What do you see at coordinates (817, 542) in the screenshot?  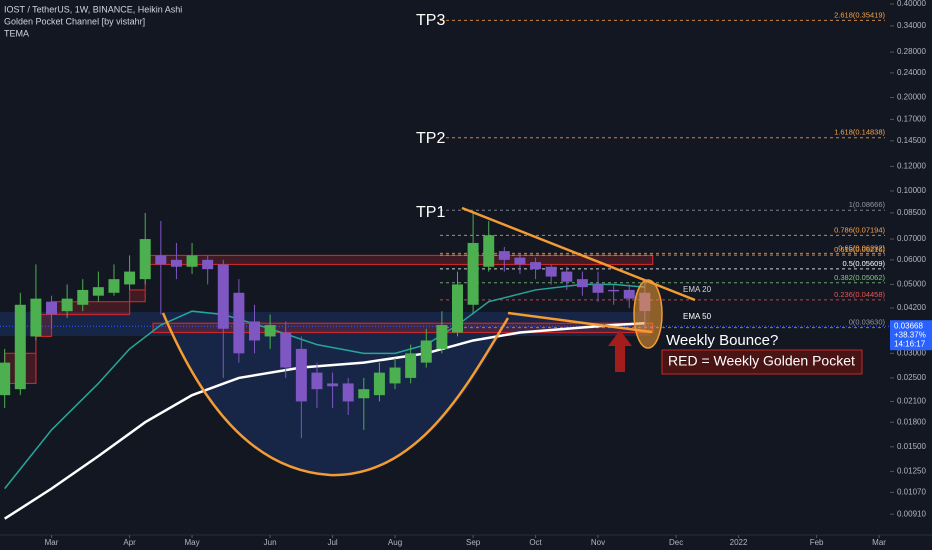 I see `x-tick-label: Feb` at bounding box center [817, 542].